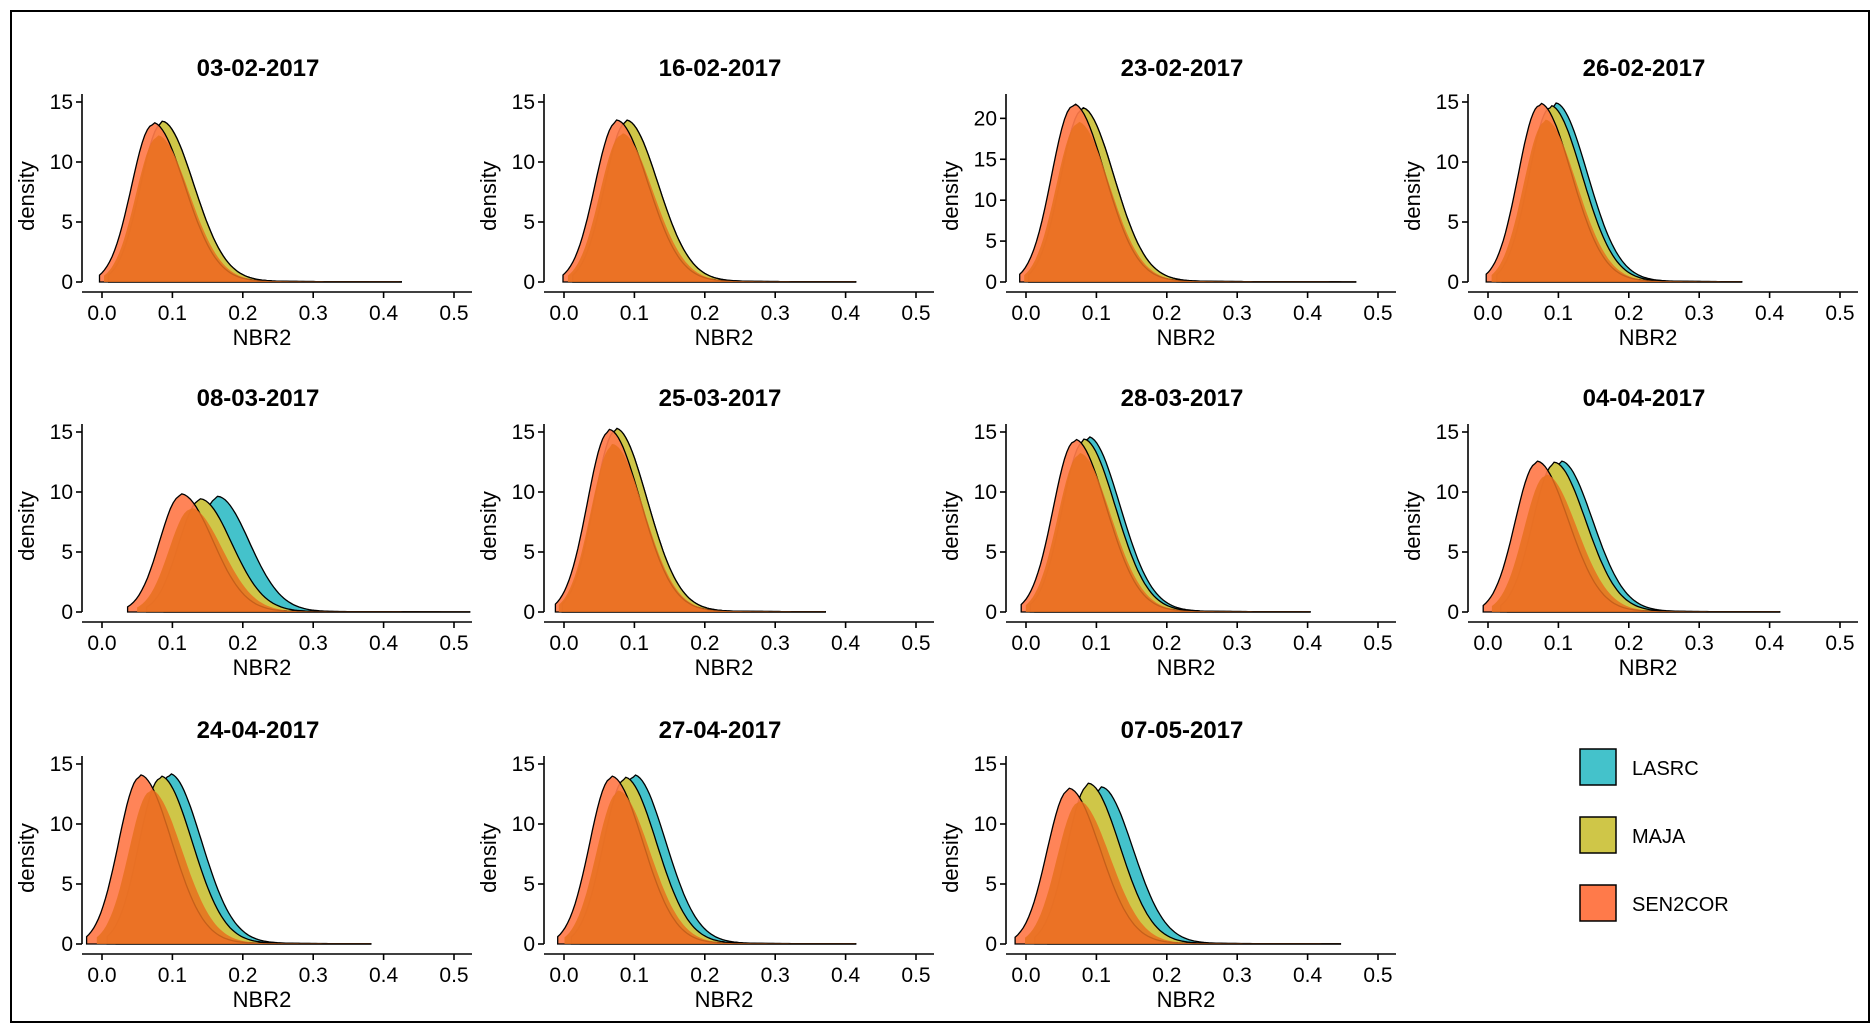 The width and height of the screenshot is (1874, 1025). I want to click on panel-title: 04-04-2017, so click(1644, 398).